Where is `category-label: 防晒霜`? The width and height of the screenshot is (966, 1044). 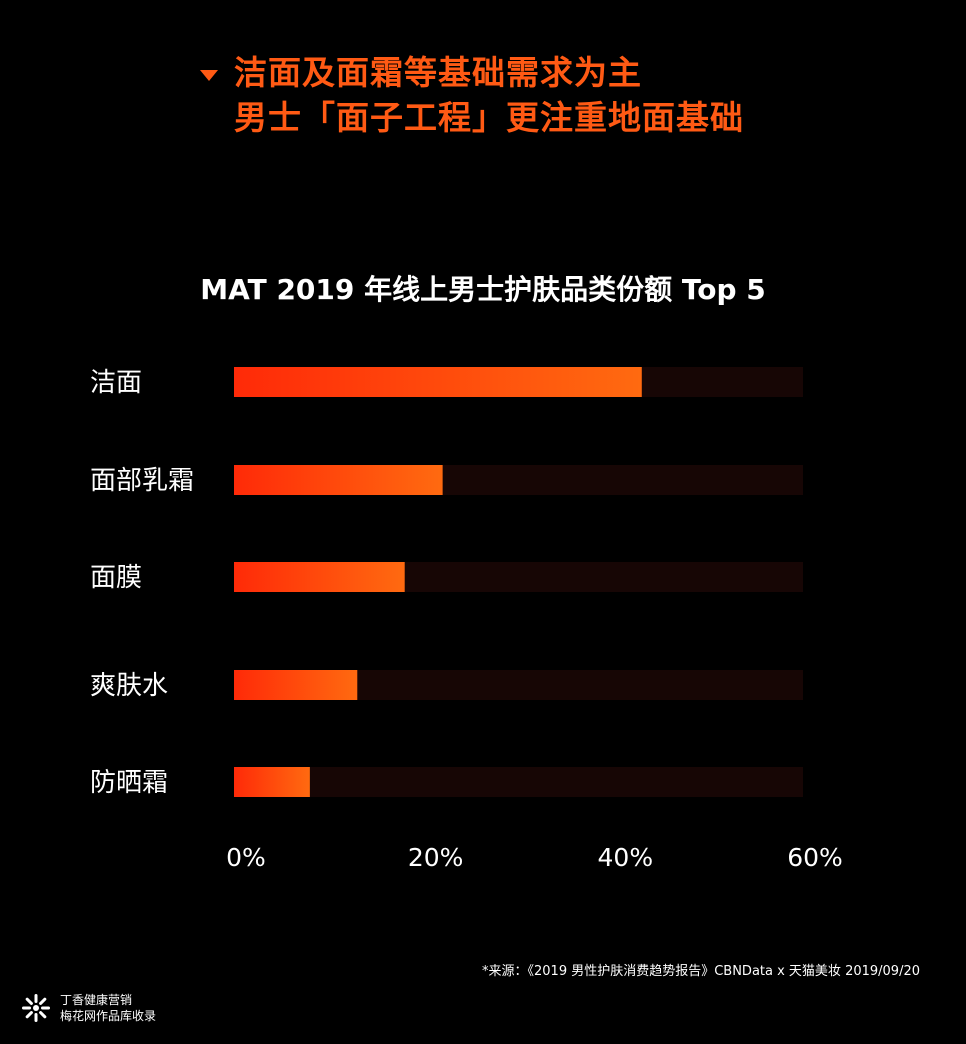
category-label: 防晒霜 is located at coordinates (129, 783).